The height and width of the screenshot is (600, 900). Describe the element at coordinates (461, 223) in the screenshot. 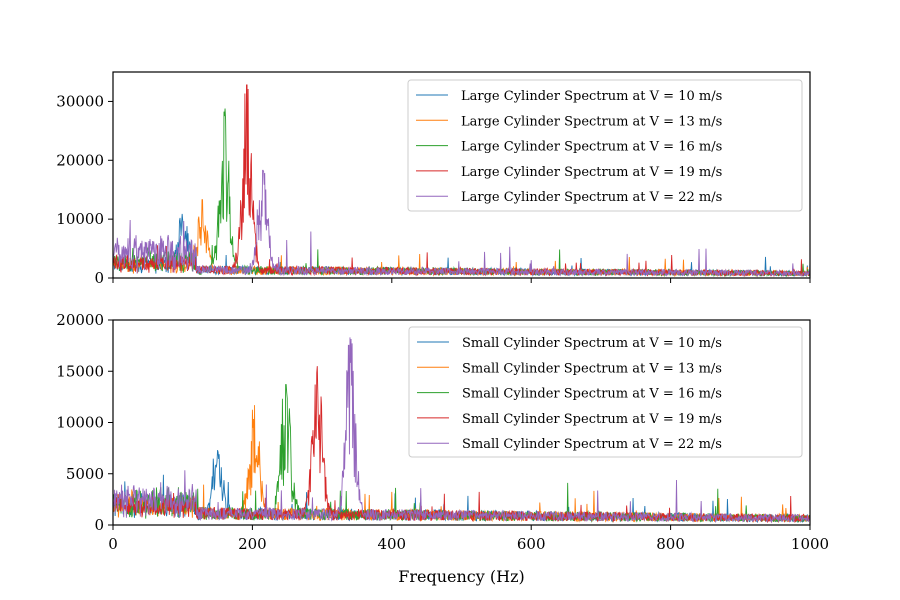

I see `subplot-top-series-5-line` at that location.